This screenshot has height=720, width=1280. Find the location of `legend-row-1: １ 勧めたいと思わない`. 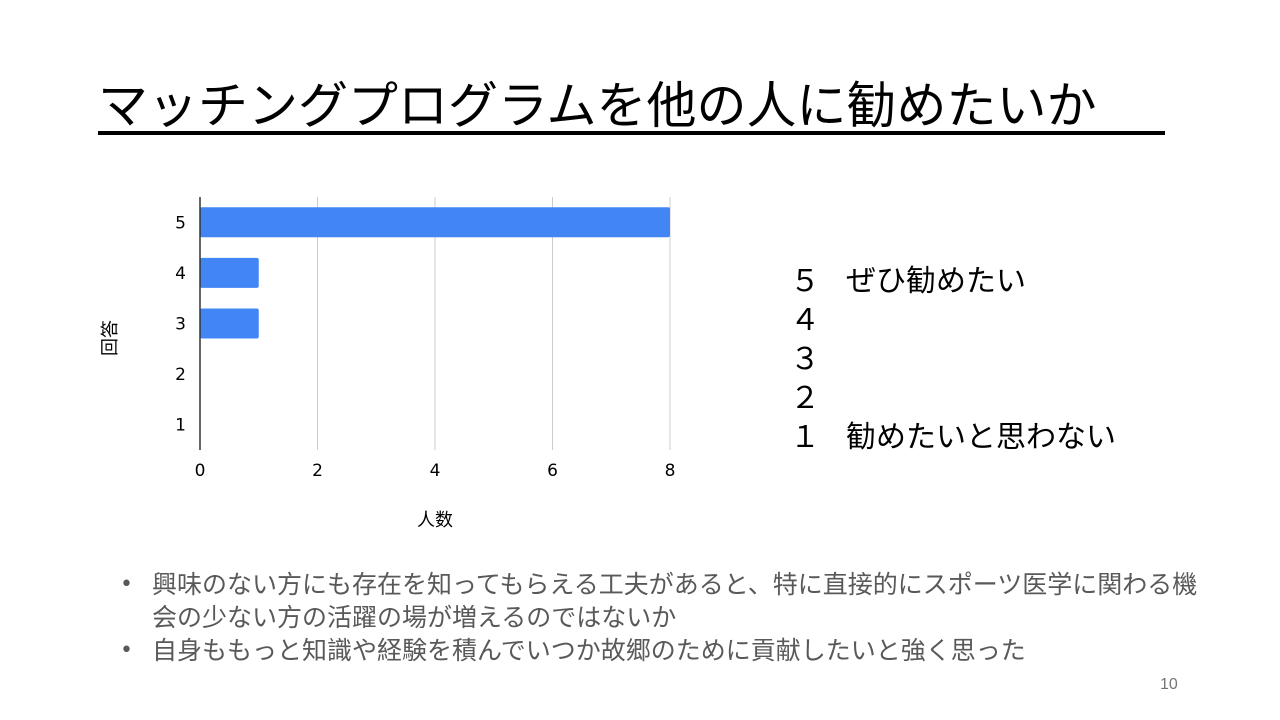

legend-row-1: １ 勧めたいと思わない is located at coordinates (953, 437).